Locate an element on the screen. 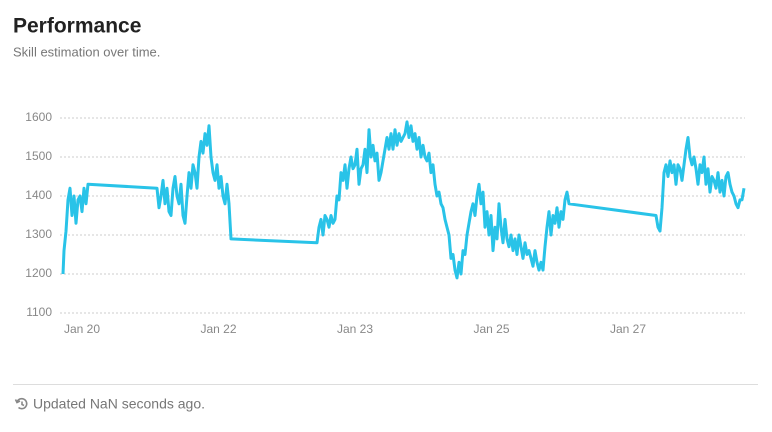 This screenshot has height=432, width=772. chart-title: Performance is located at coordinates (77, 26).